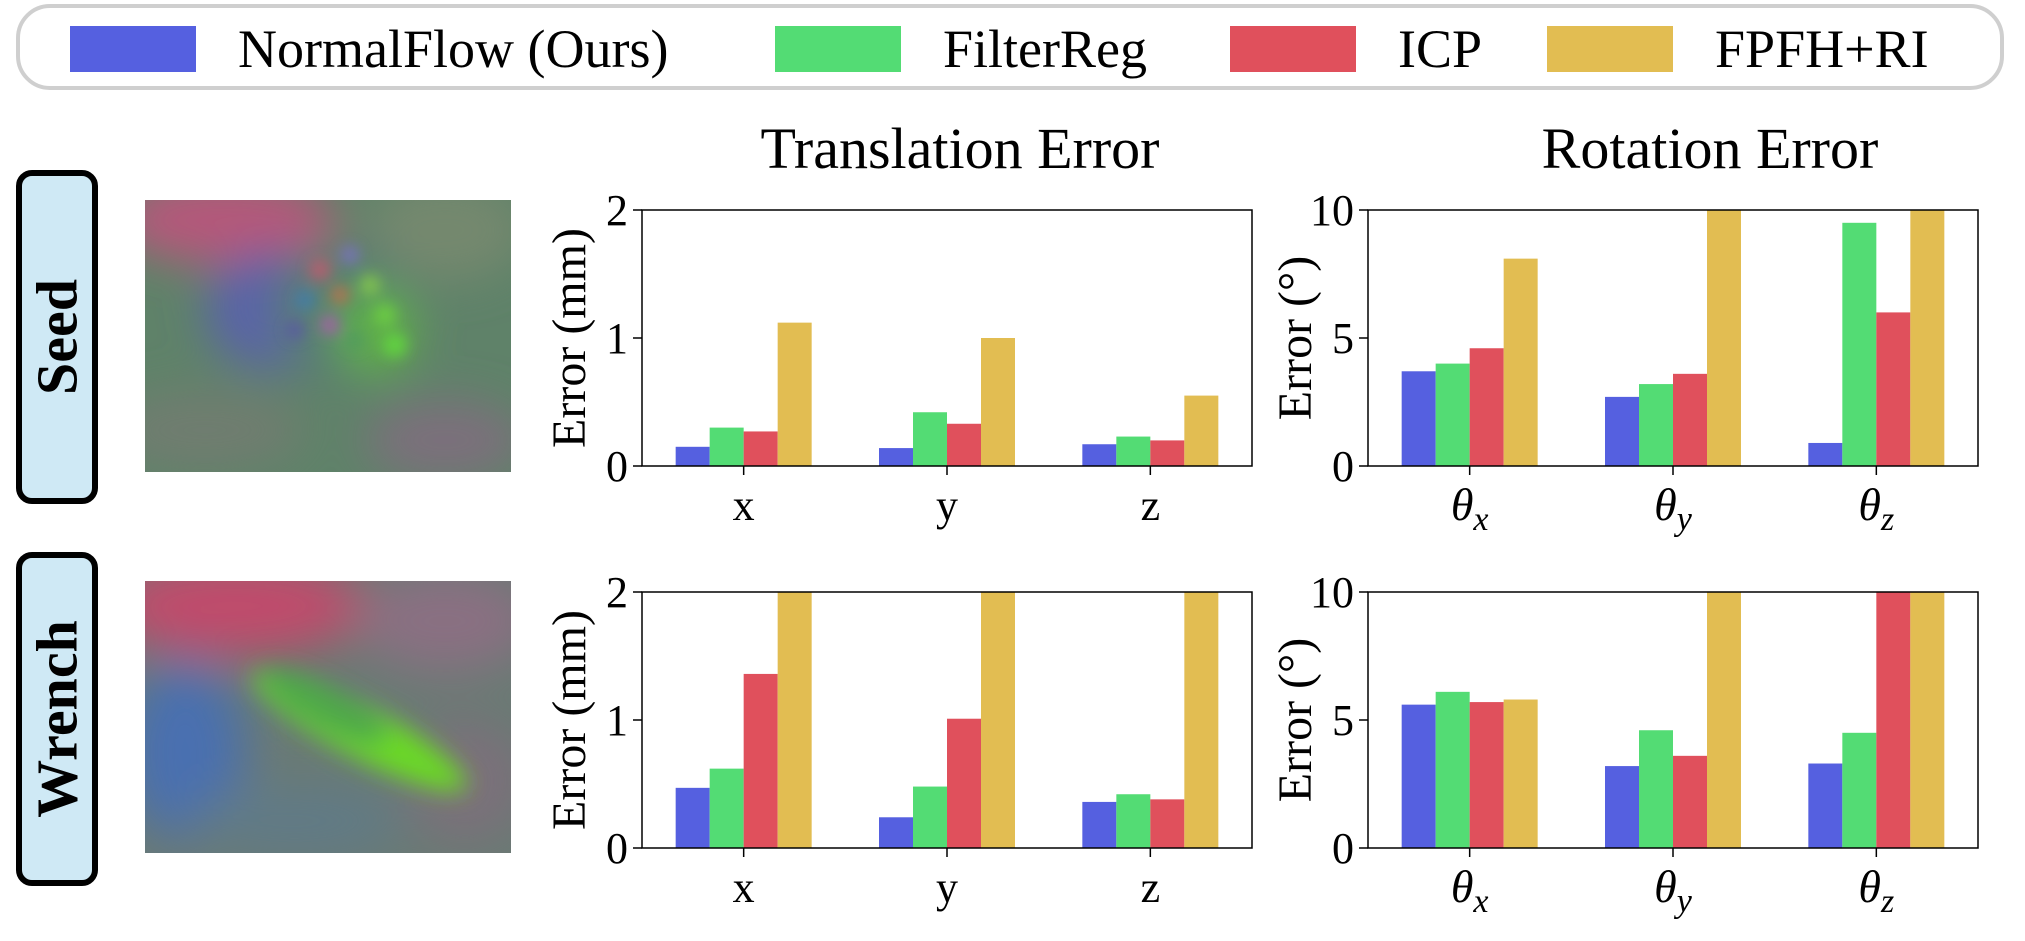  What do you see at coordinates (1710, 148) in the screenshot?
I see `rotation-title: Rotation Error` at bounding box center [1710, 148].